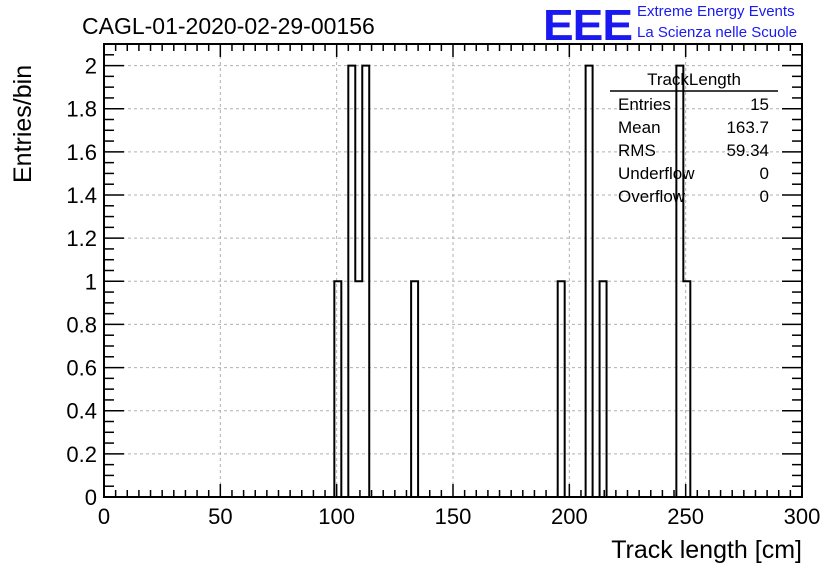 The width and height of the screenshot is (836, 572). What do you see at coordinates (81, 411) in the screenshot?
I see `y-tick-label: 0.4` at bounding box center [81, 411].